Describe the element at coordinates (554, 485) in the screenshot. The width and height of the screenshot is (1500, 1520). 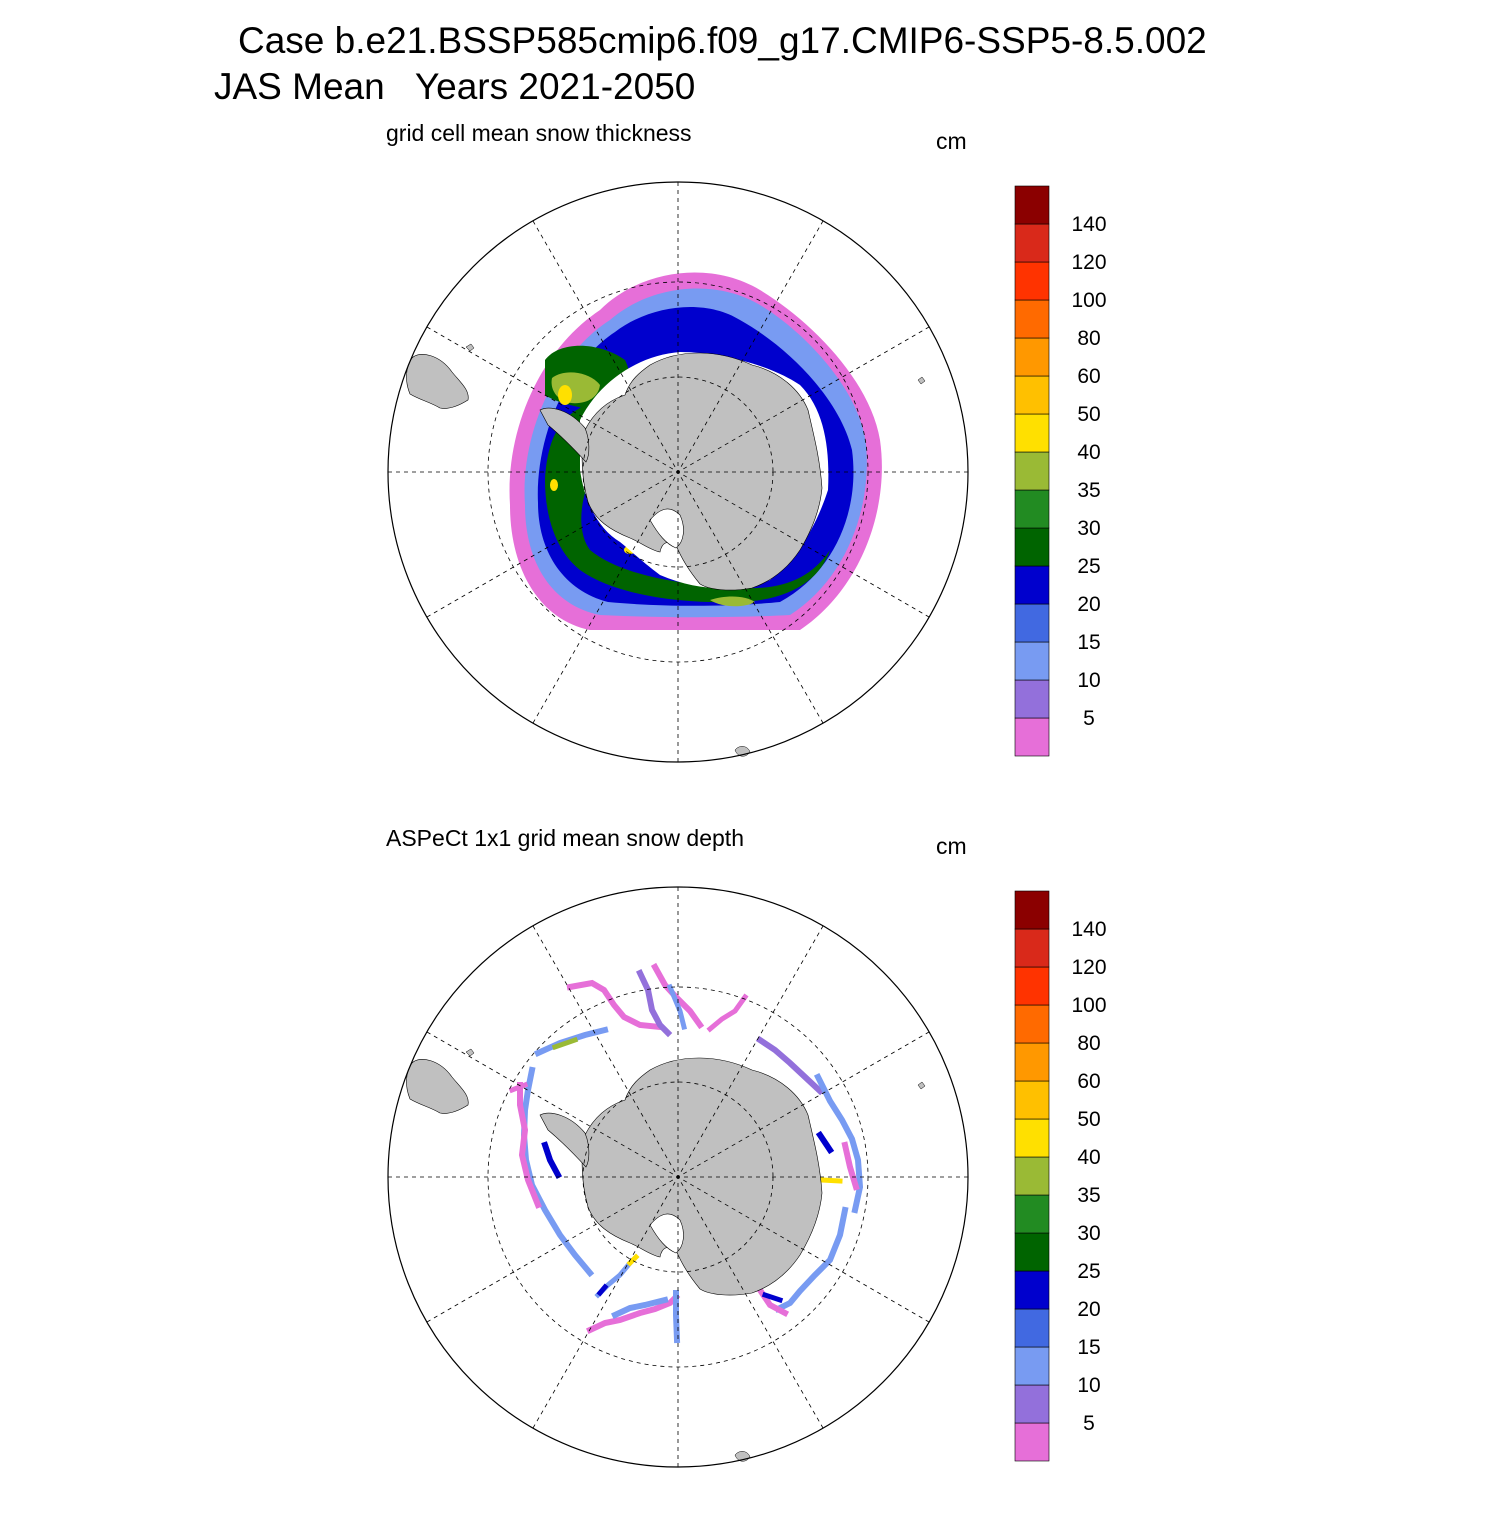
I see `snow-band-40c` at that location.